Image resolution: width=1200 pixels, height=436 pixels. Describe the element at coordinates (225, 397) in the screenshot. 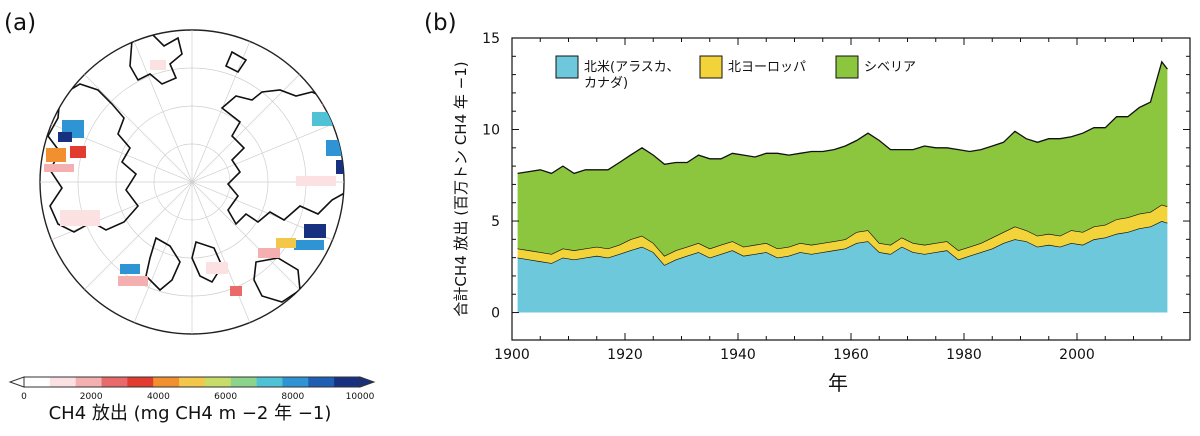

I see `colorbar-tick-label: 6000` at that location.